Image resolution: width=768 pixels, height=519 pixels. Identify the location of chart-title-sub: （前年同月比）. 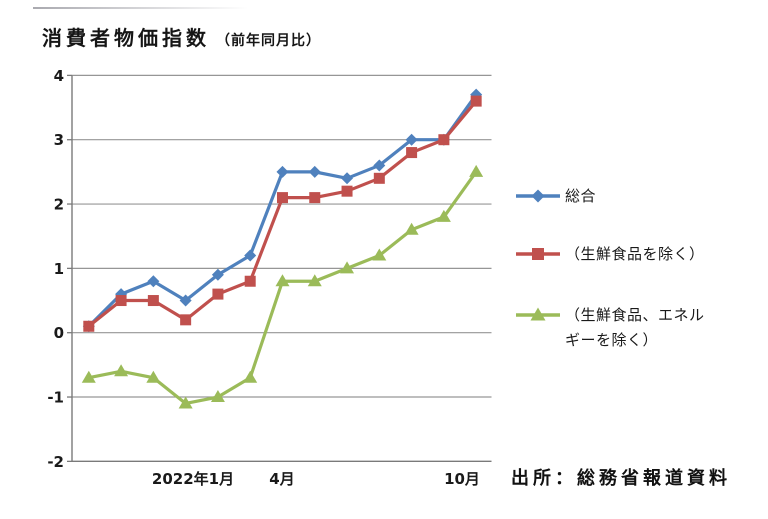
(268, 41).